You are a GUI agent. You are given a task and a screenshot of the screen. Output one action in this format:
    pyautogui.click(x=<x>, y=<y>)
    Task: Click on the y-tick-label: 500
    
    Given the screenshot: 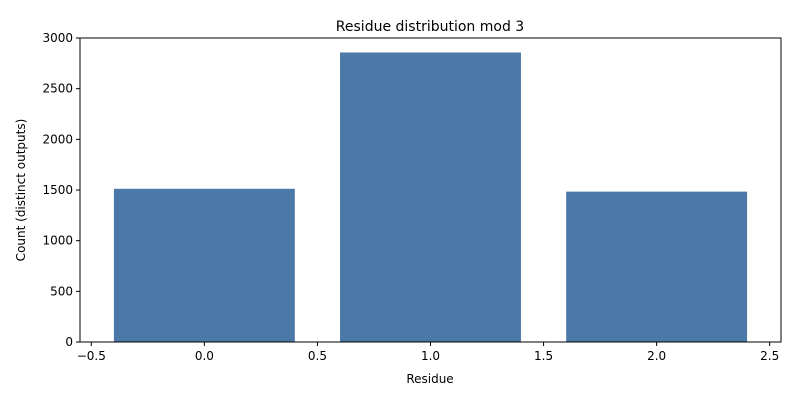 What is the action you would take?
    pyautogui.click(x=61, y=291)
    